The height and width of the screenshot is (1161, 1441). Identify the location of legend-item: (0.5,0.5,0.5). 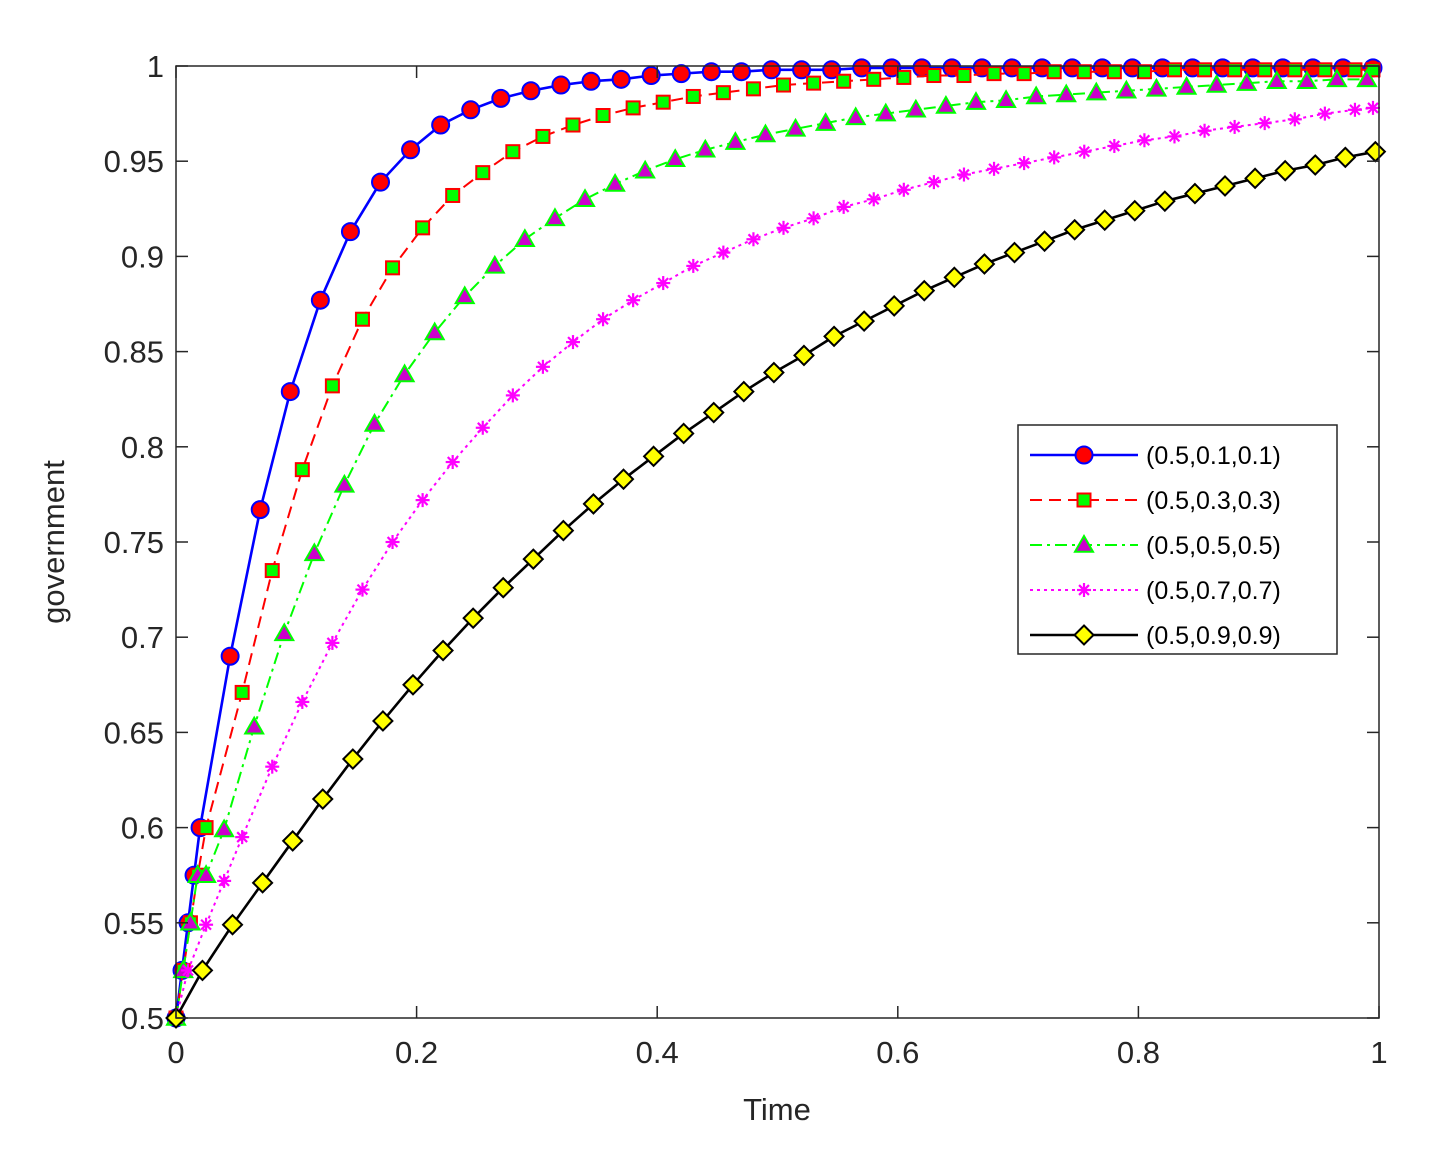
(1155, 546).